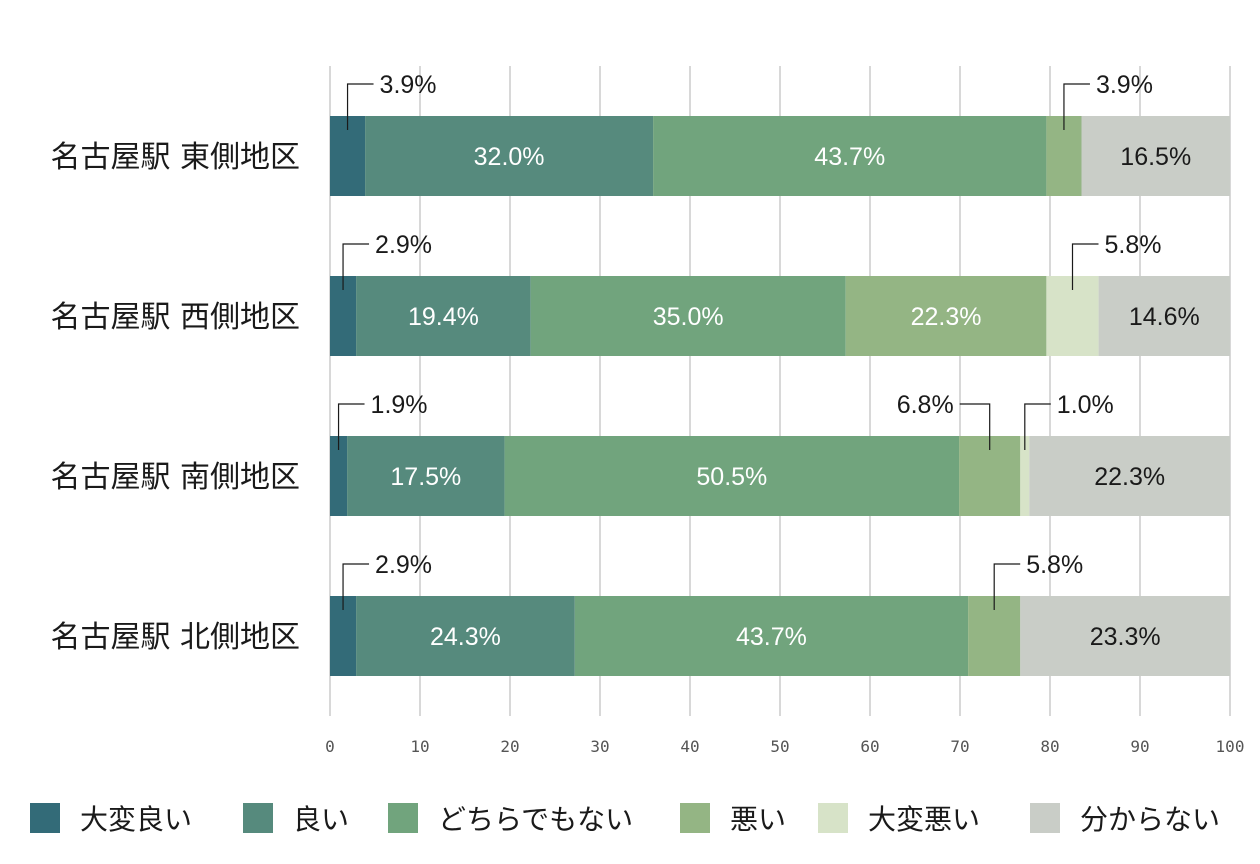 The image size is (1260, 864). Describe the element at coordinates (399, 405) in the screenshot. I see `data-label: 1.9%` at that location.